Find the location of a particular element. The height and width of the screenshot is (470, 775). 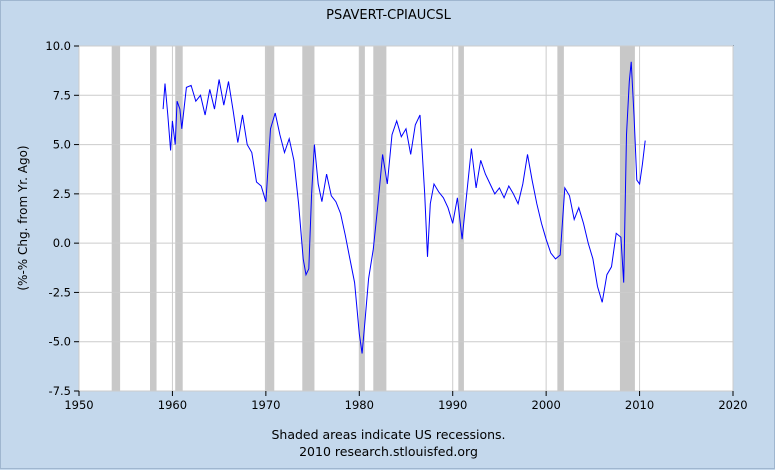

recession-note: Shaded areas indicate US recessions. is located at coordinates (388, 434).